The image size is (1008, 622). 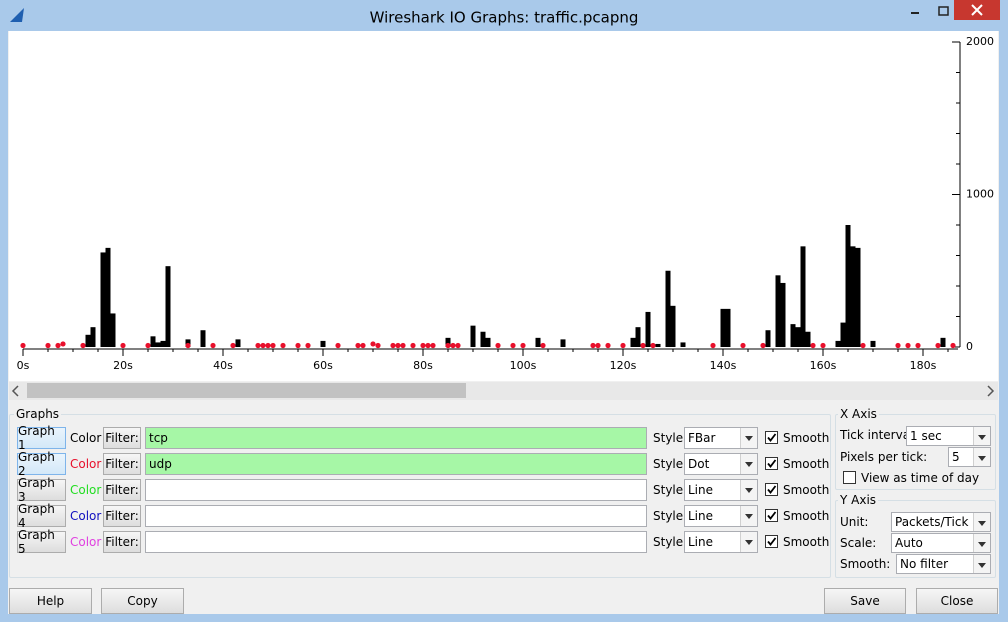 What do you see at coordinates (246, 390) in the screenshot?
I see `scrollbar-thumb` at bounding box center [246, 390].